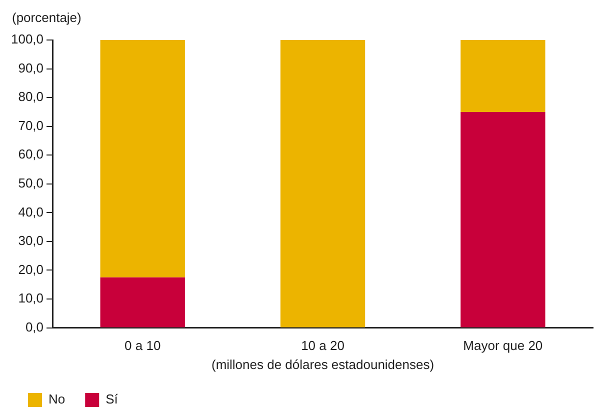  I want to click on y-tick-label: 100,0, so click(27, 39).